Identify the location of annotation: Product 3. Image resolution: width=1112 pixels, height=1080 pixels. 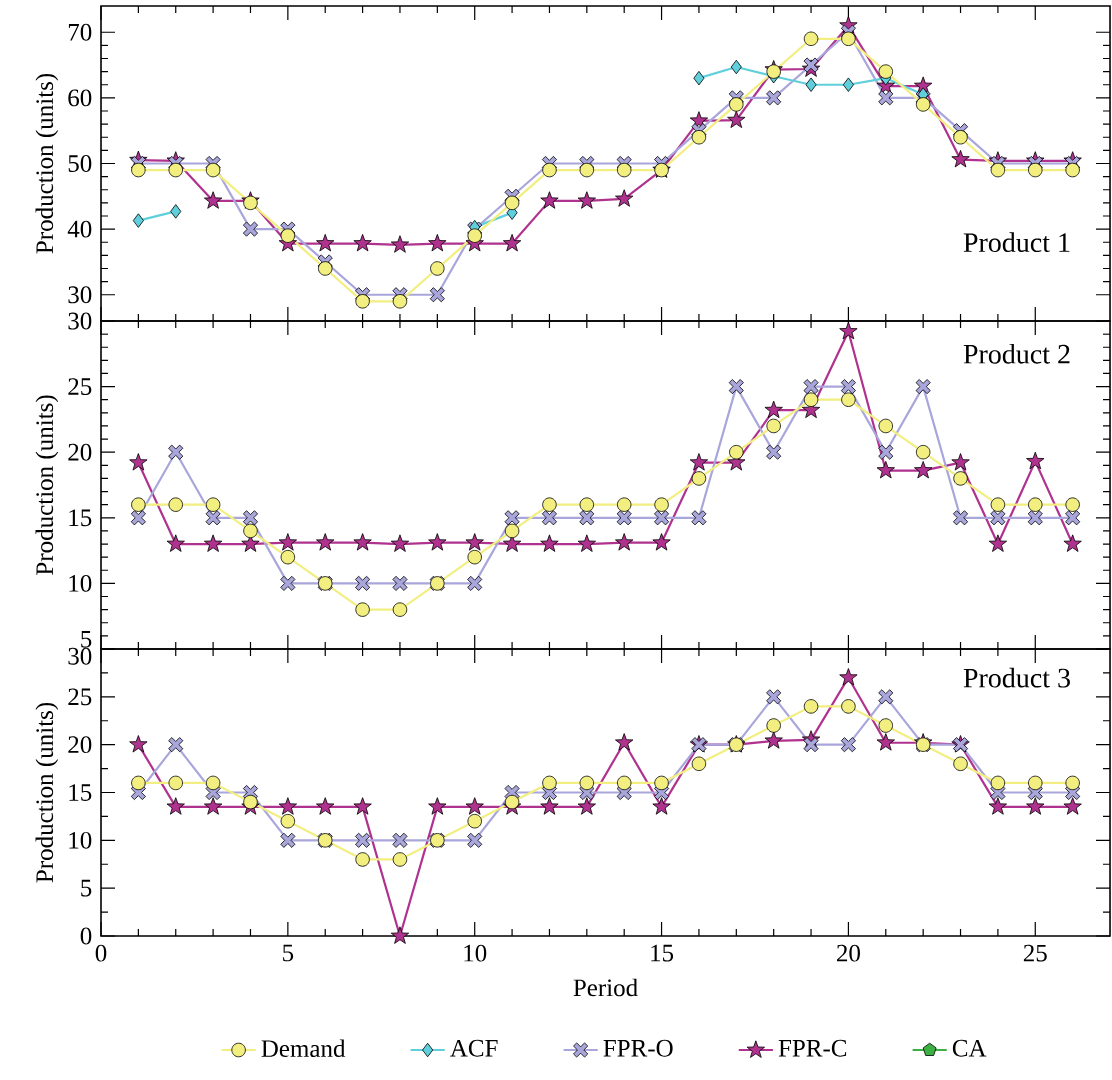
(1016, 677).